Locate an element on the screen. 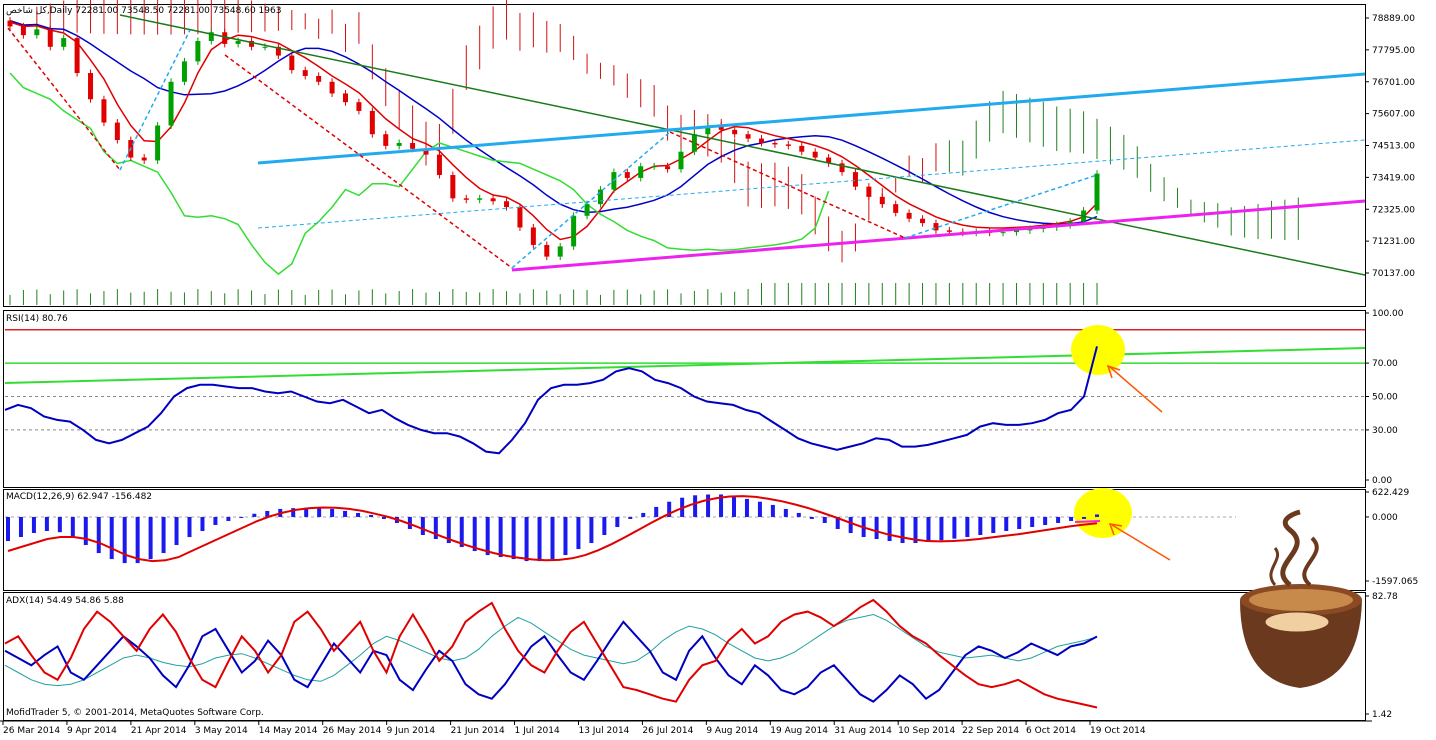 The width and height of the screenshot is (1436, 740). date-tick-label: 26 Mar 2014 is located at coordinates (31, 731).